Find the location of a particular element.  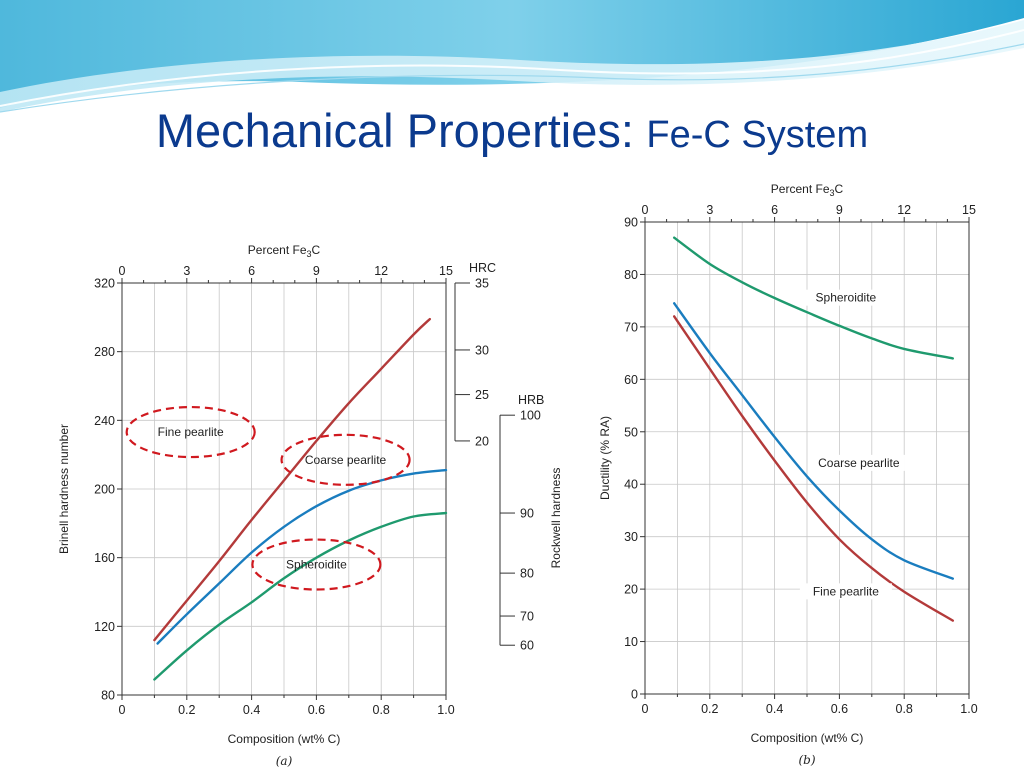

slide-title: Mechanical Properties: Fe-C System is located at coordinates (512, 130).